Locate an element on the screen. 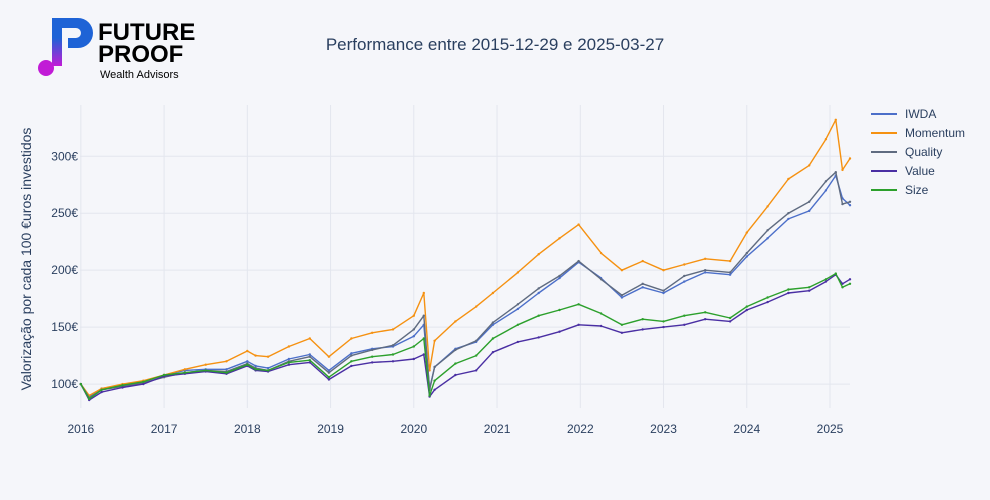 This screenshot has width=990, height=500. legend-label: Quality is located at coordinates (923, 152).